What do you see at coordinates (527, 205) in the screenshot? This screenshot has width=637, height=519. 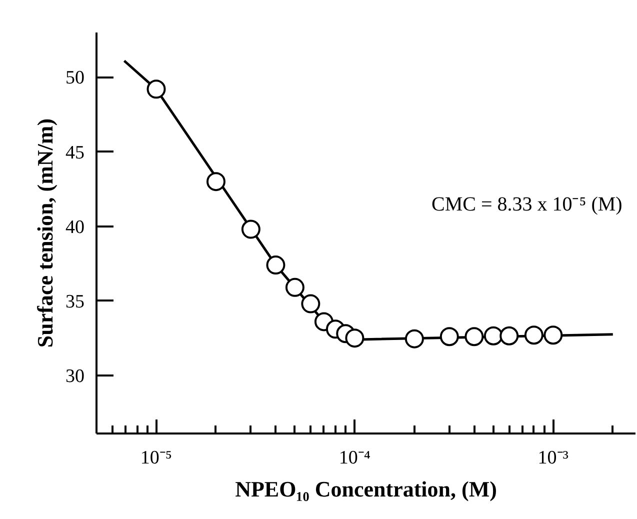 I see `annotation: CMC = 8.33 x 10⁻⁵ (M)` at bounding box center [527, 205].